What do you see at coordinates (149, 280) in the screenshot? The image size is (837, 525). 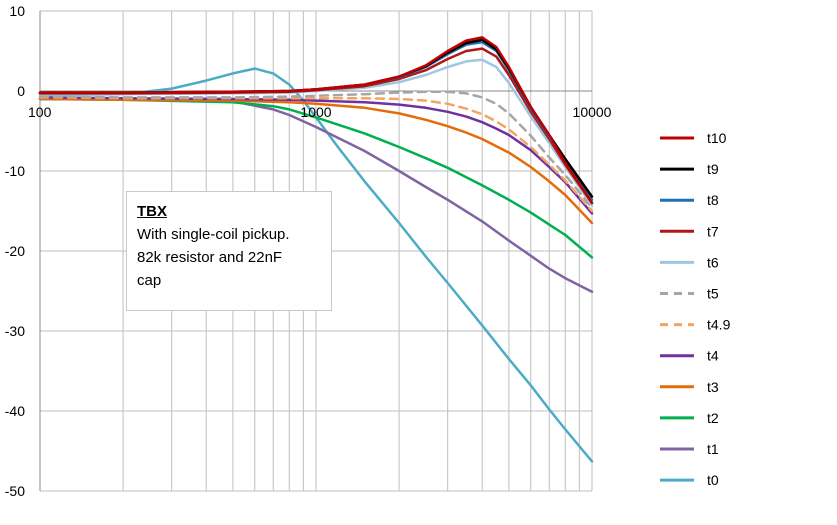 I see `annotation-line-3: cap` at bounding box center [149, 280].